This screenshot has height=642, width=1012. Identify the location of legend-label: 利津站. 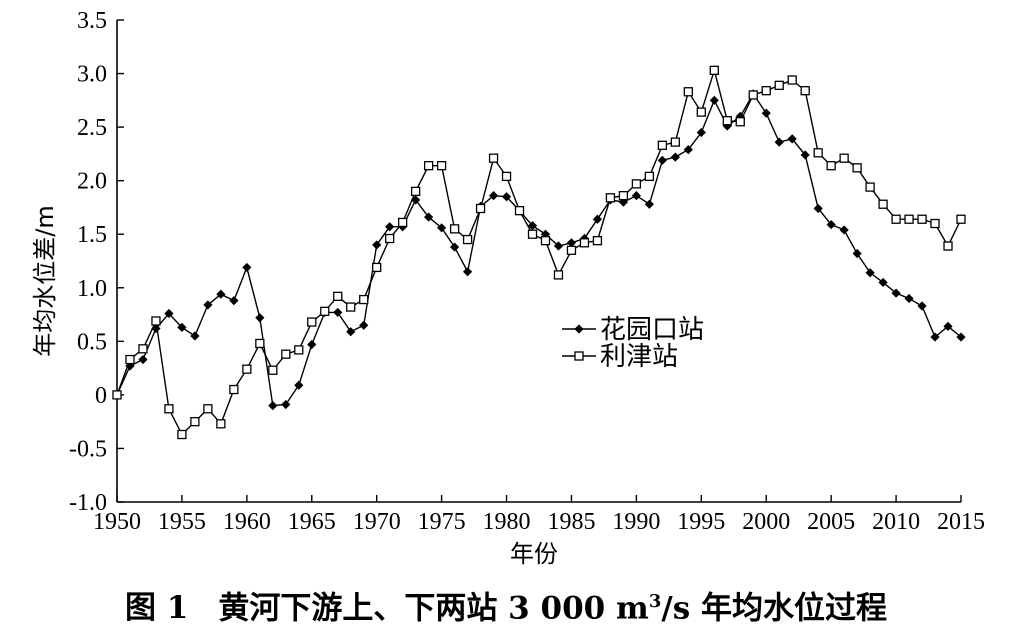
(639, 357).